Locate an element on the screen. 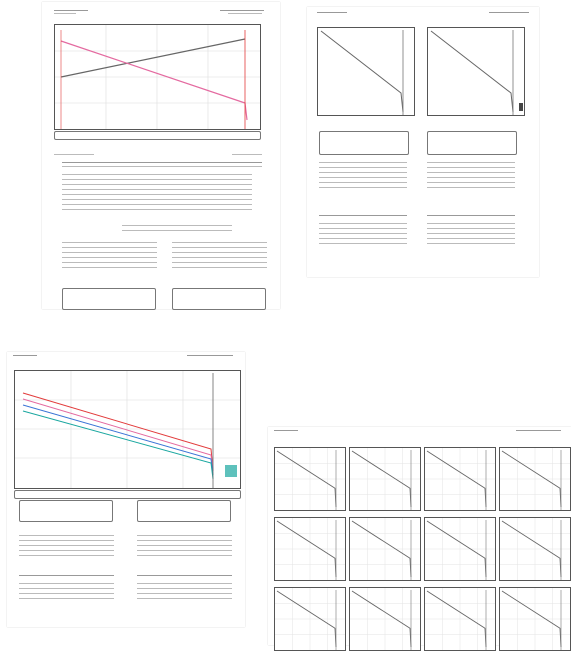 The height and width of the screenshot is (651, 571). multi-curve-plot is located at coordinates (127, 429).